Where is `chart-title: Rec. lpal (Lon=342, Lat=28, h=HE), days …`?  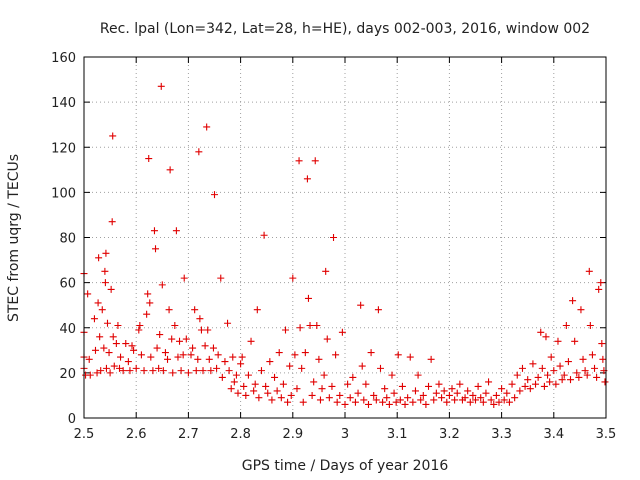 chart-title: Rec. lpal (Lon=342, Lat=28, h=HE), days … is located at coordinates (345, 29).